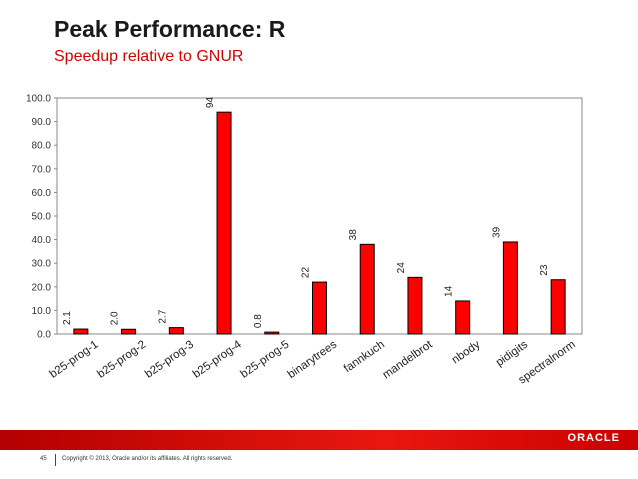  Describe the element at coordinates (217, 359) in the screenshot. I see `x-tick-label: b25-prog-4` at that location.